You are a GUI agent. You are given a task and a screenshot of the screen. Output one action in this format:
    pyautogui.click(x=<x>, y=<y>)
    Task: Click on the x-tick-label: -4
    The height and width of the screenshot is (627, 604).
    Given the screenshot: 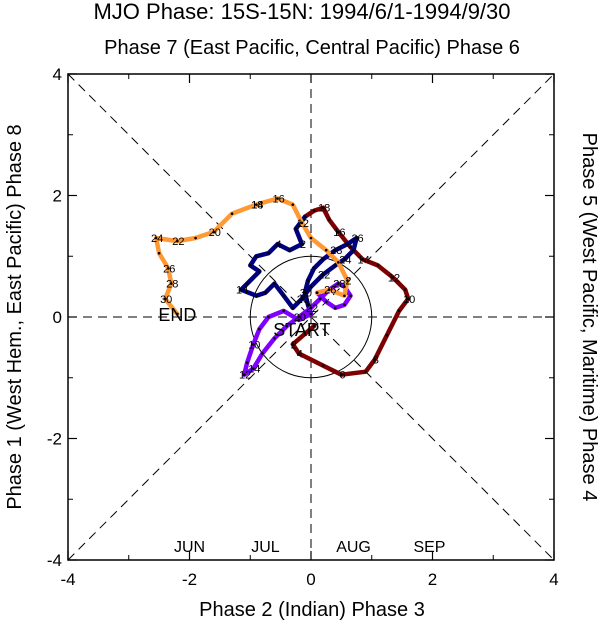 What is the action you would take?
    pyautogui.click(x=67, y=579)
    